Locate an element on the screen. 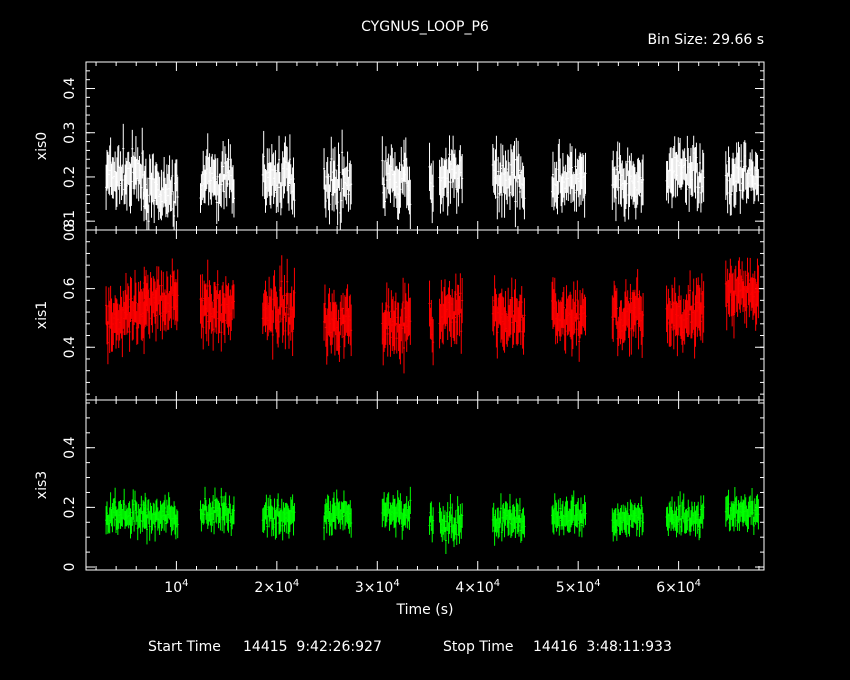 The width and height of the screenshot is (850, 680). x-tick-label: 4×104 is located at coordinates (477, 587).